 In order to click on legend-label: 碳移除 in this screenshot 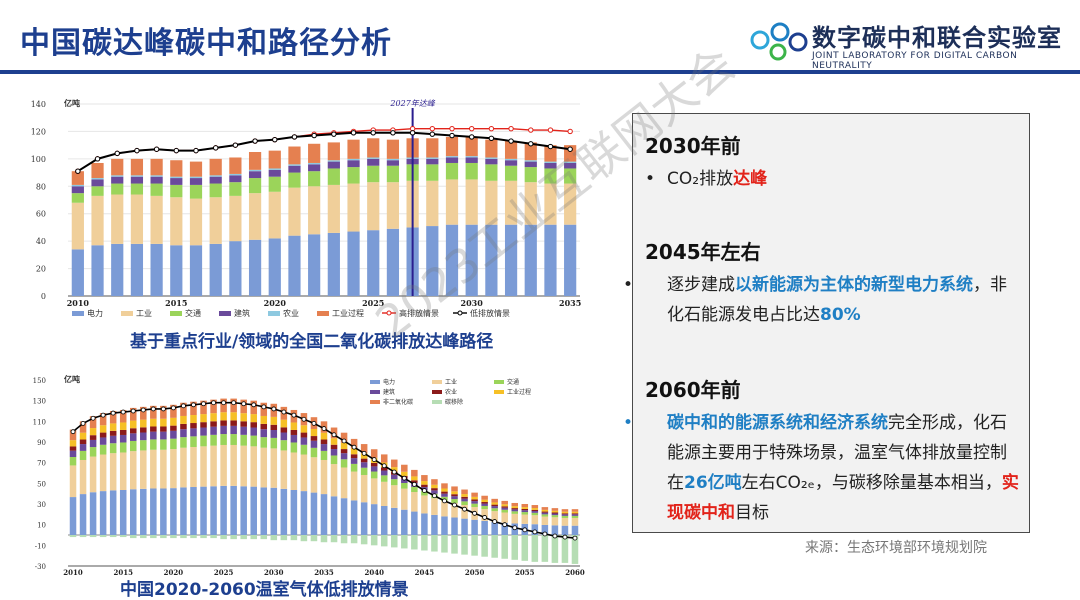, I will do `click(454, 402)`.